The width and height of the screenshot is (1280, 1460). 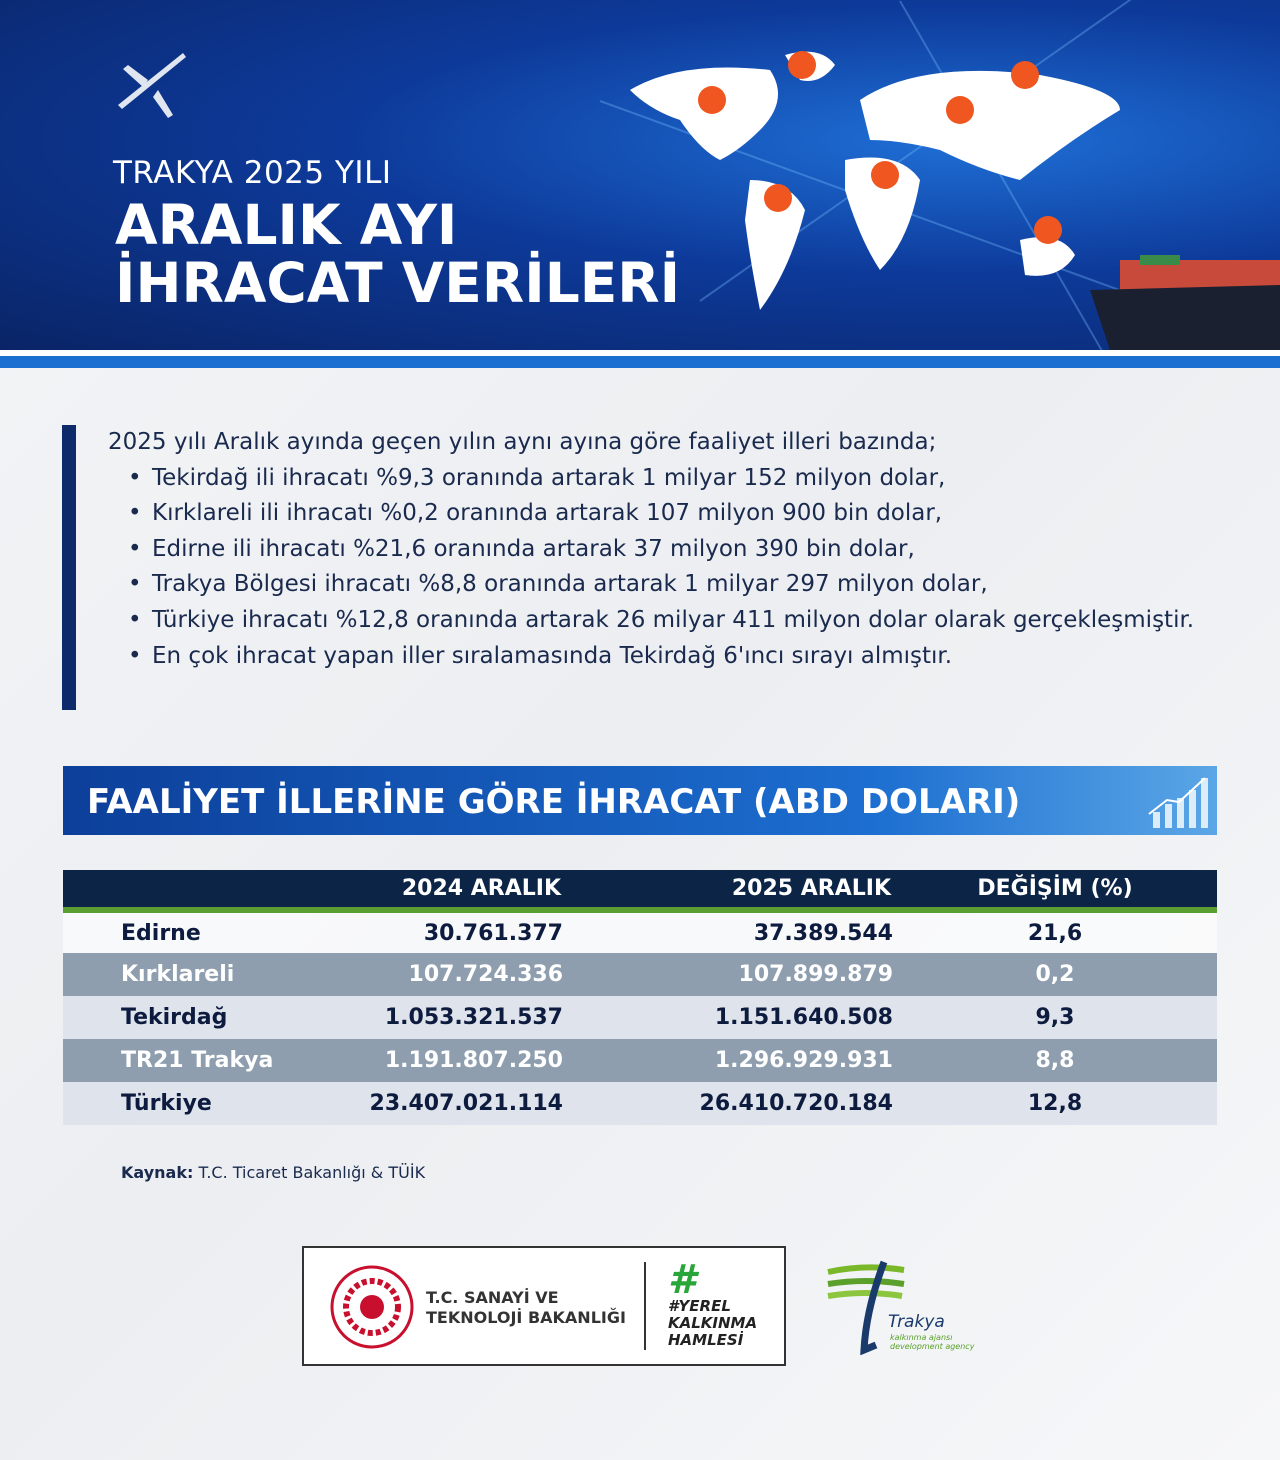 I want to click on table-row: Tekirdağ 1.053.321.537 1.151.640.508 9,3, so click(x=640, y=1017).